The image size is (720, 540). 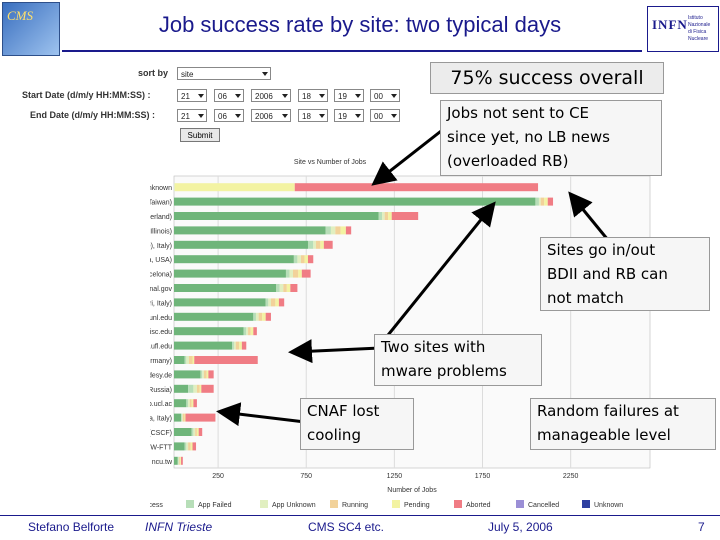 What do you see at coordinates (192, 95) in the screenshot?
I see `start-day-select: 21` at bounding box center [192, 95].